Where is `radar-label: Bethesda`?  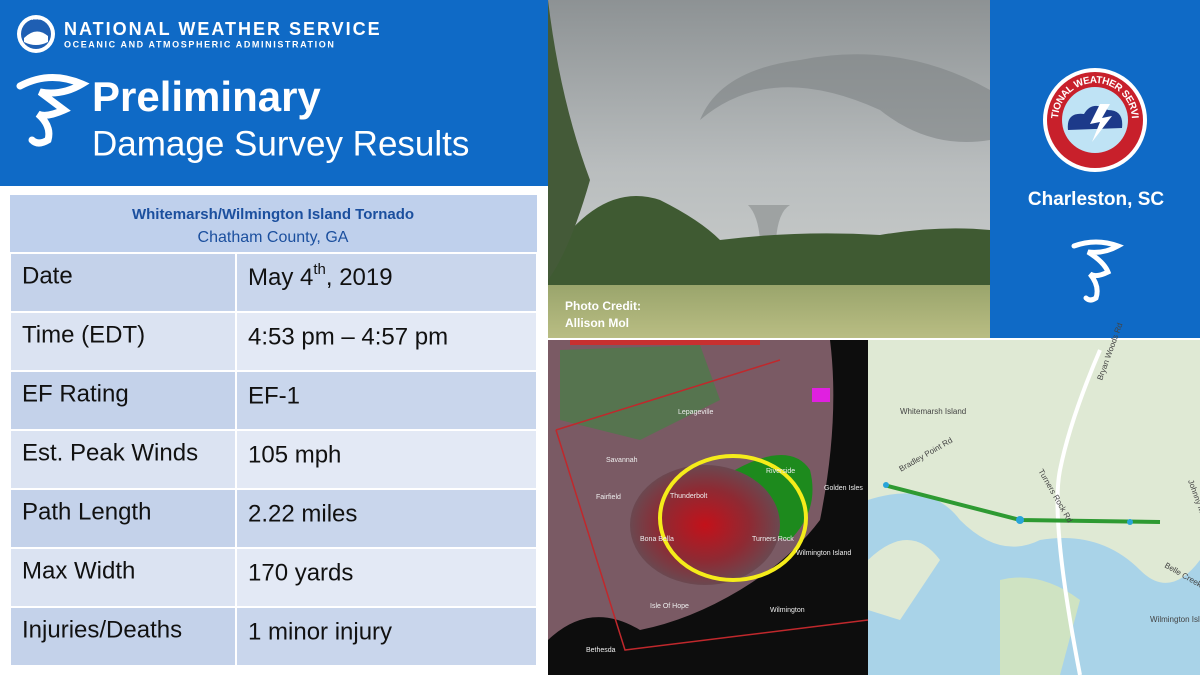 radar-label: Bethesda is located at coordinates (601, 650).